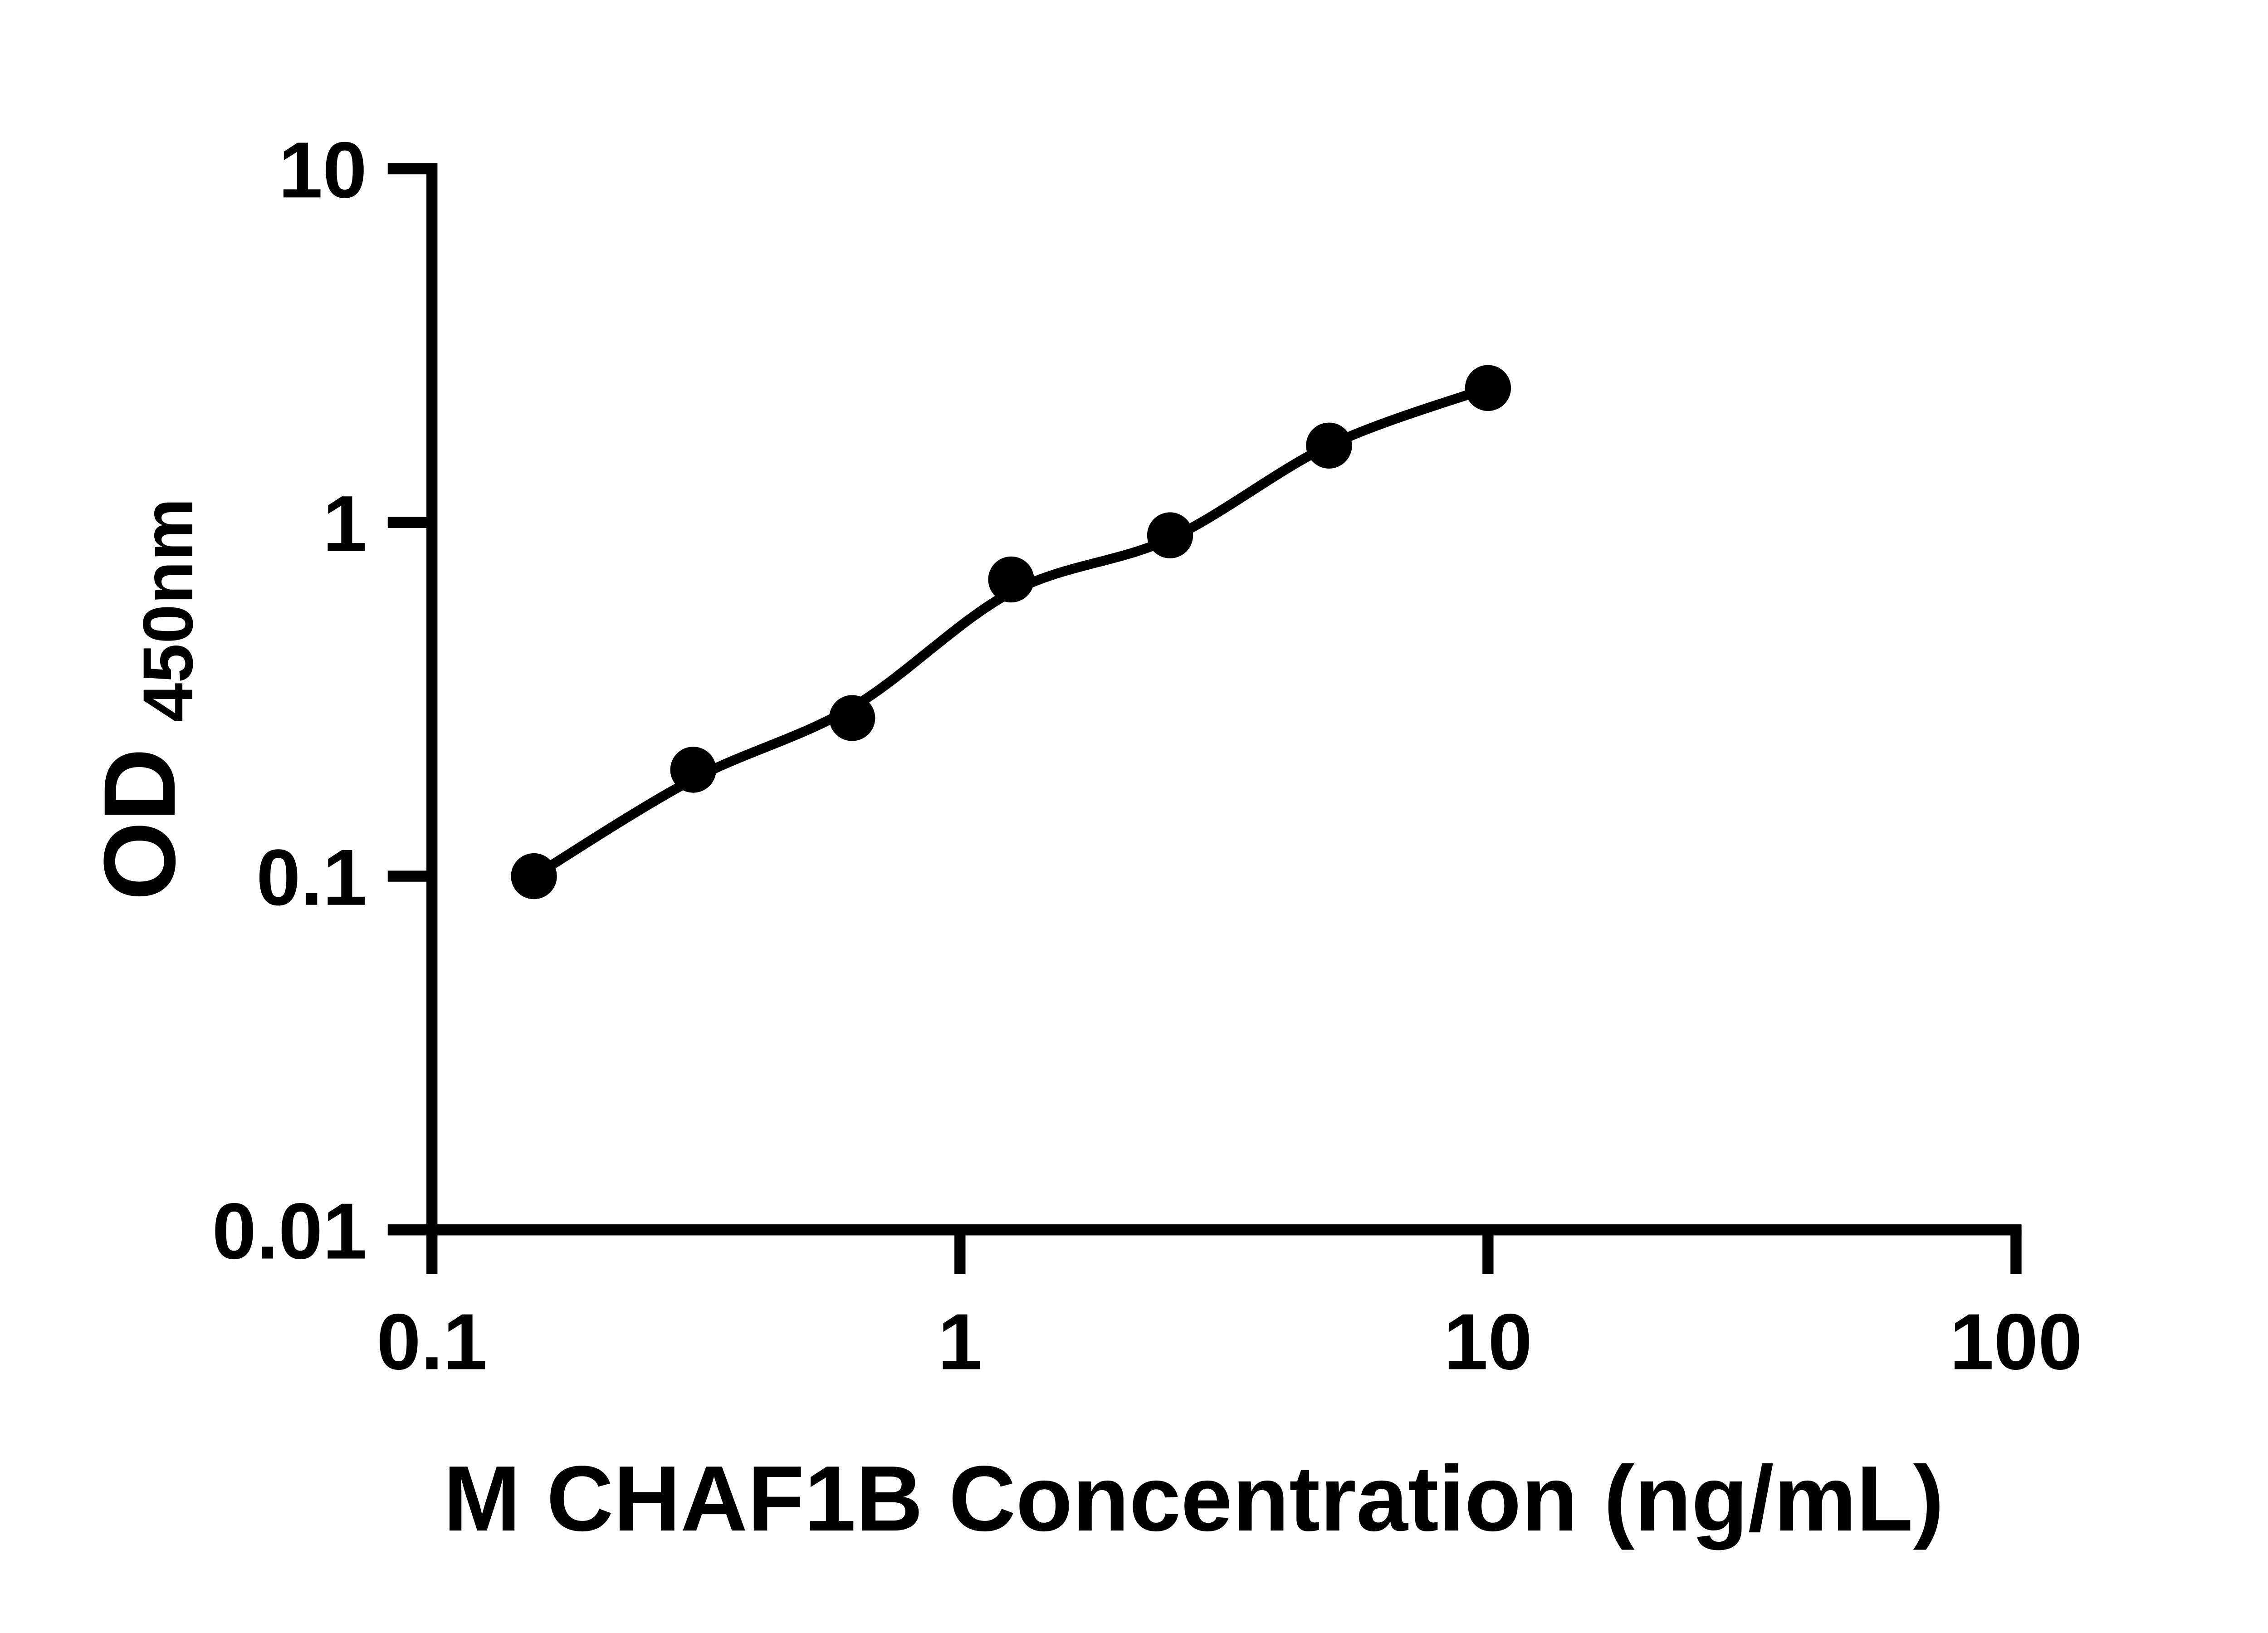  Describe the element at coordinates (432, 1341) in the screenshot. I see `x-tick-label-0.1: 0.1` at that location.